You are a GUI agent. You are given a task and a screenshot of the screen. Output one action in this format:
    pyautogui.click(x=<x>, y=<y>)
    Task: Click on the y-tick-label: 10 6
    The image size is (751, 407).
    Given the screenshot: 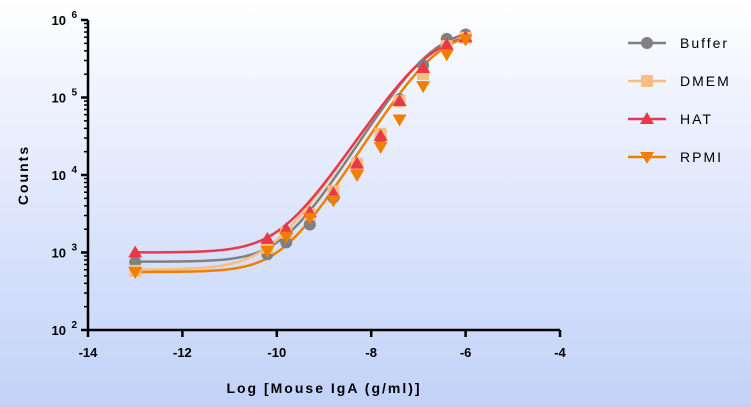 What is the action you would take?
    pyautogui.click(x=65, y=19)
    